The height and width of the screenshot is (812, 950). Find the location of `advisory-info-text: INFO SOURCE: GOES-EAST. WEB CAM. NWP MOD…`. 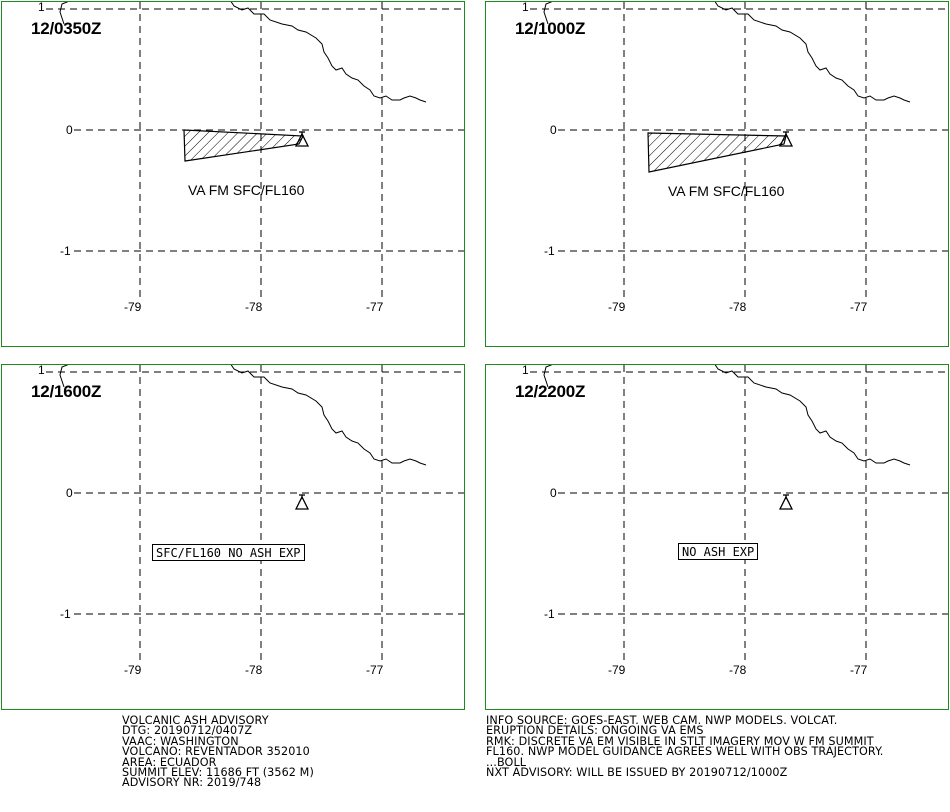

advisory-info-text: INFO SOURCE: GOES-EAST. WEB CAM. NWP MOD… is located at coordinates (685, 747).